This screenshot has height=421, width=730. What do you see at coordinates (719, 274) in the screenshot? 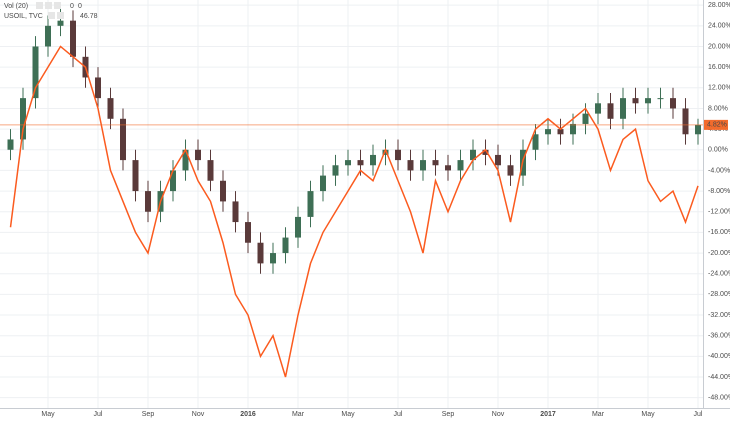
I see `y-tick-label: -24.00%` at bounding box center [719, 274].